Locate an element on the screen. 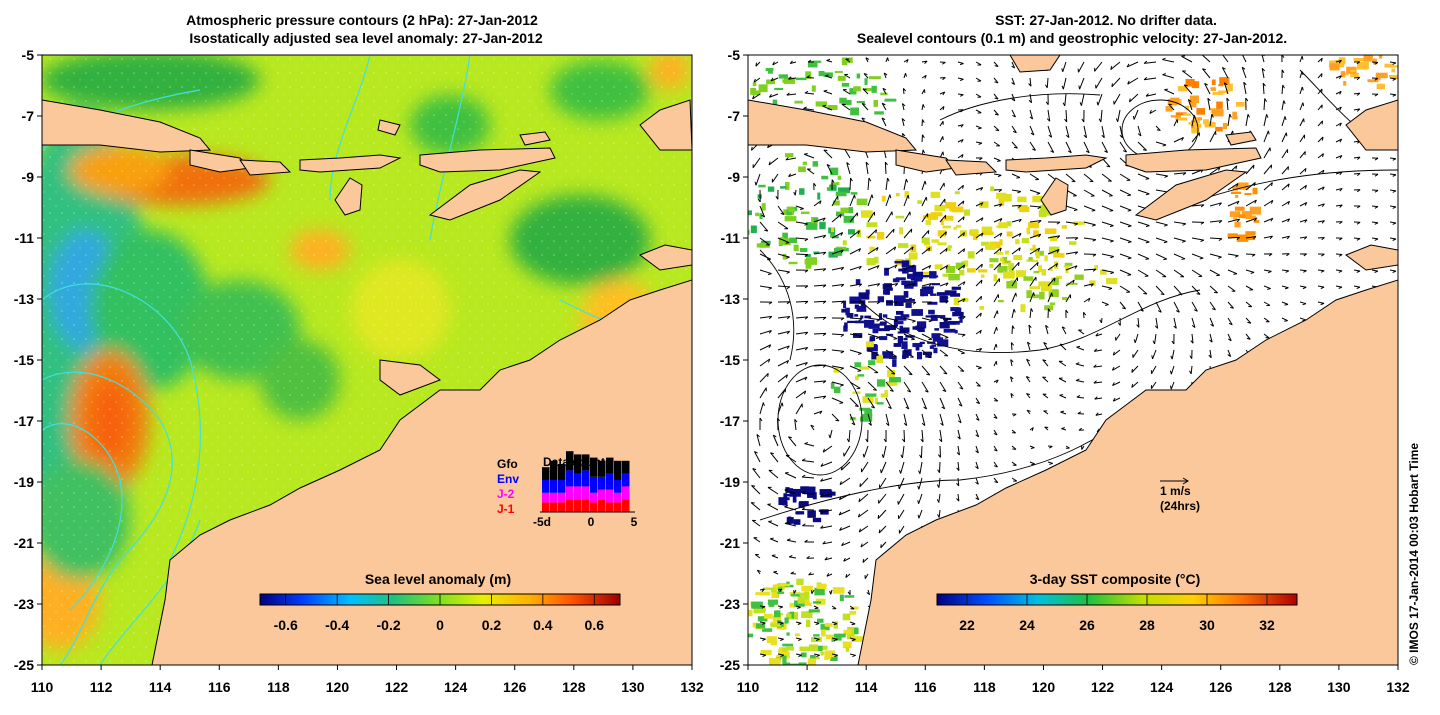 The image size is (1440, 715). data-count-bar-gfo is located at coordinates (594, 467).